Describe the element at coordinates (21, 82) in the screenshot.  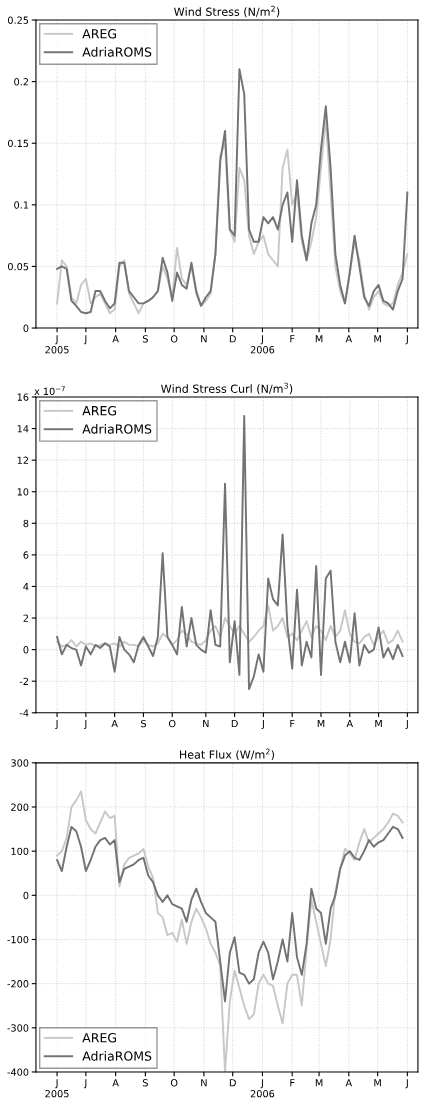
I see `y-tick-label: 0.2` at that location.